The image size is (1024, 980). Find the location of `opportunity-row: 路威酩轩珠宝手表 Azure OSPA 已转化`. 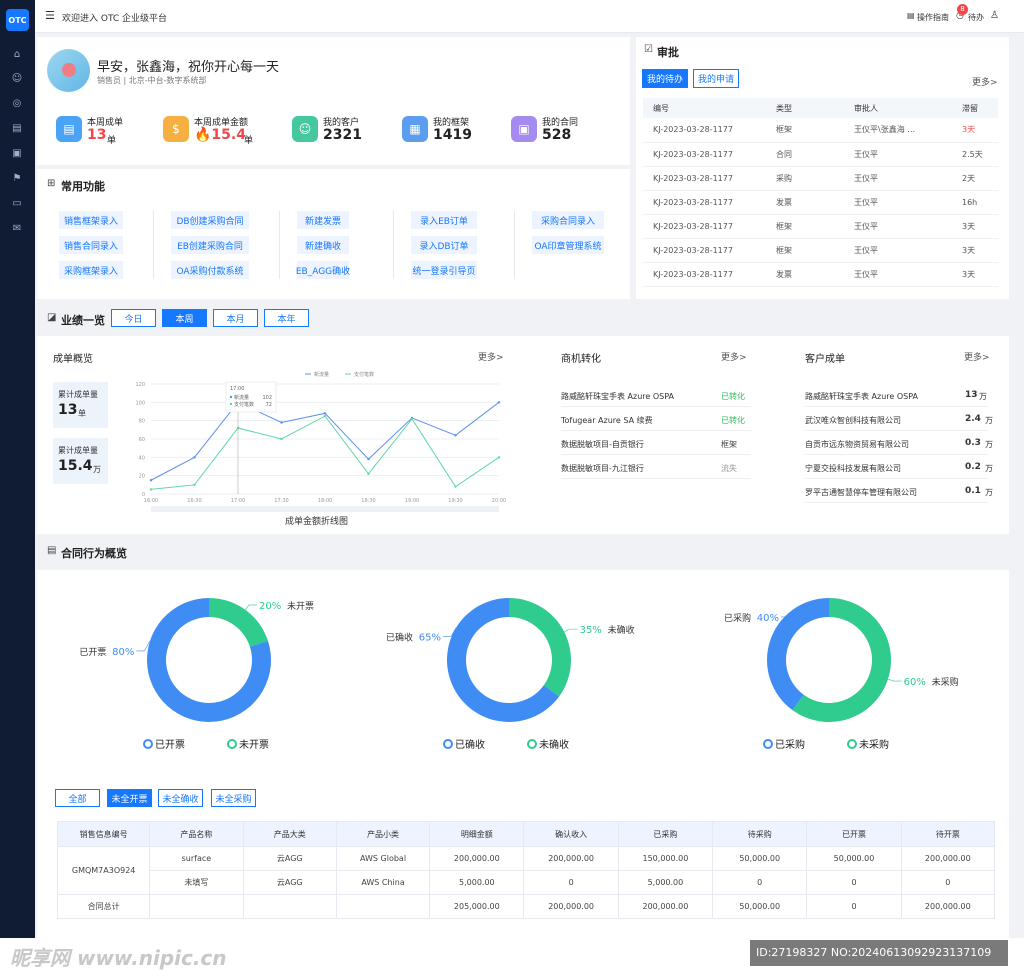

opportunity-row: 路威酩轩珠宝手表 Azure OSPA 已转化 is located at coordinates (656, 395).